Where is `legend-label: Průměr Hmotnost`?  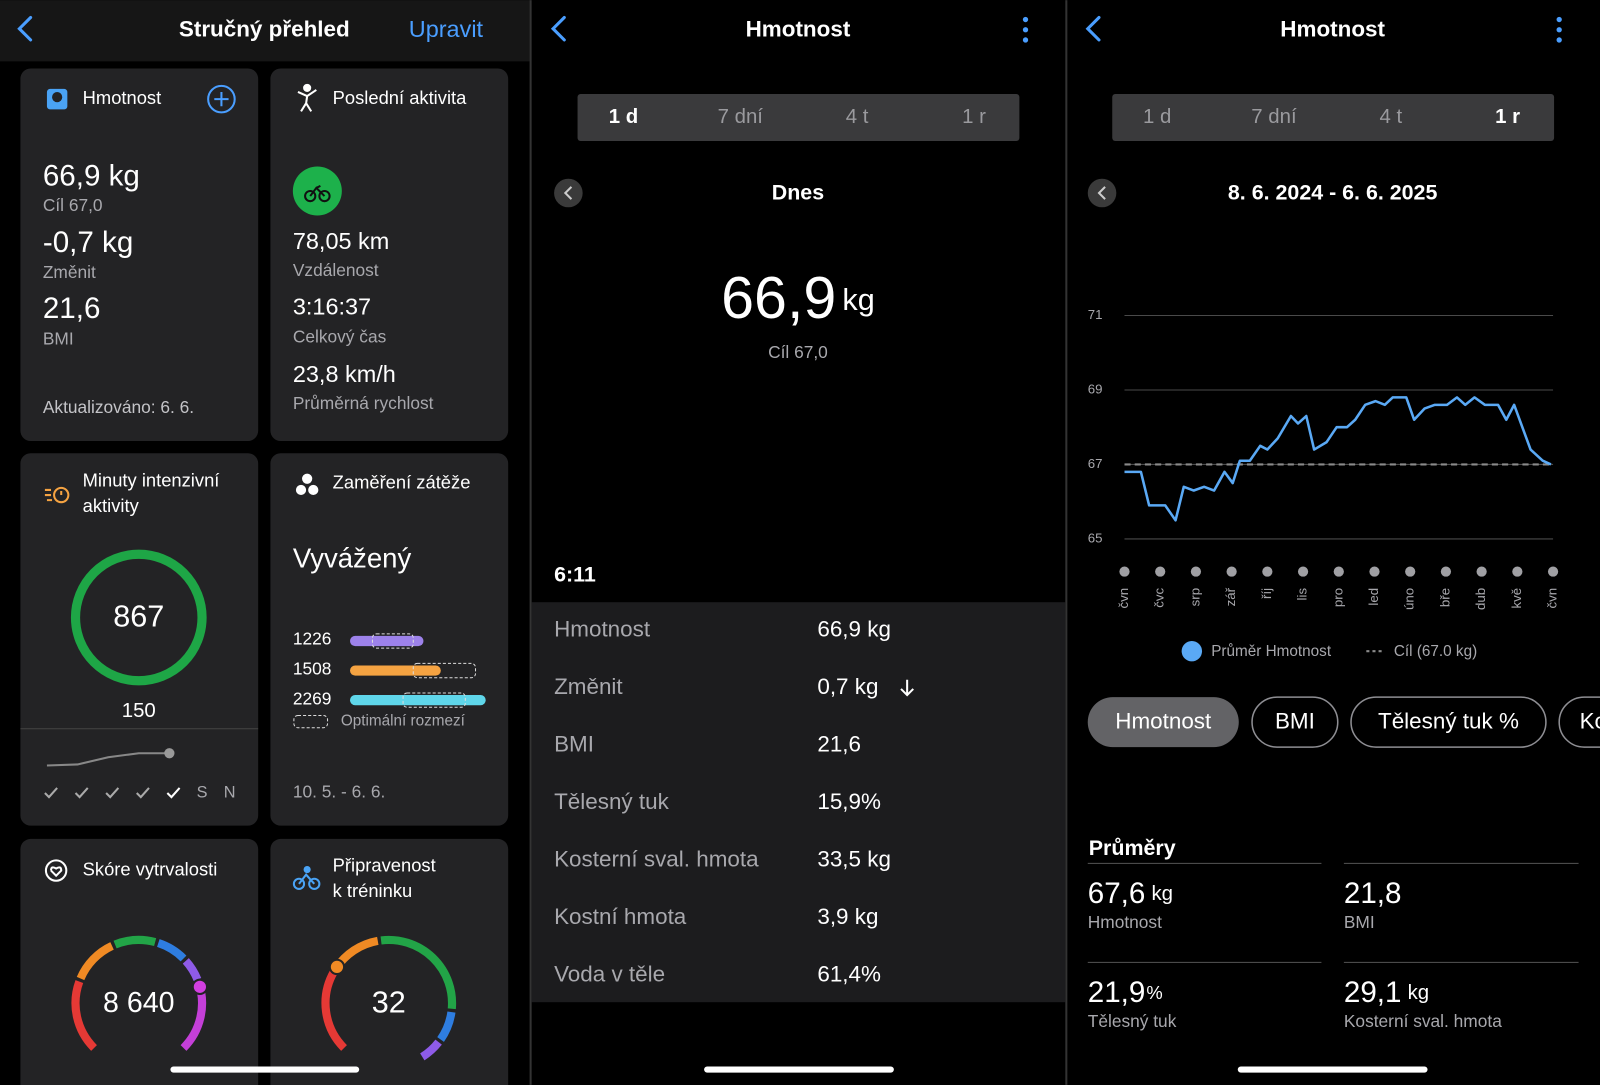
legend-label: Průměr Hmotnost is located at coordinates (1271, 651).